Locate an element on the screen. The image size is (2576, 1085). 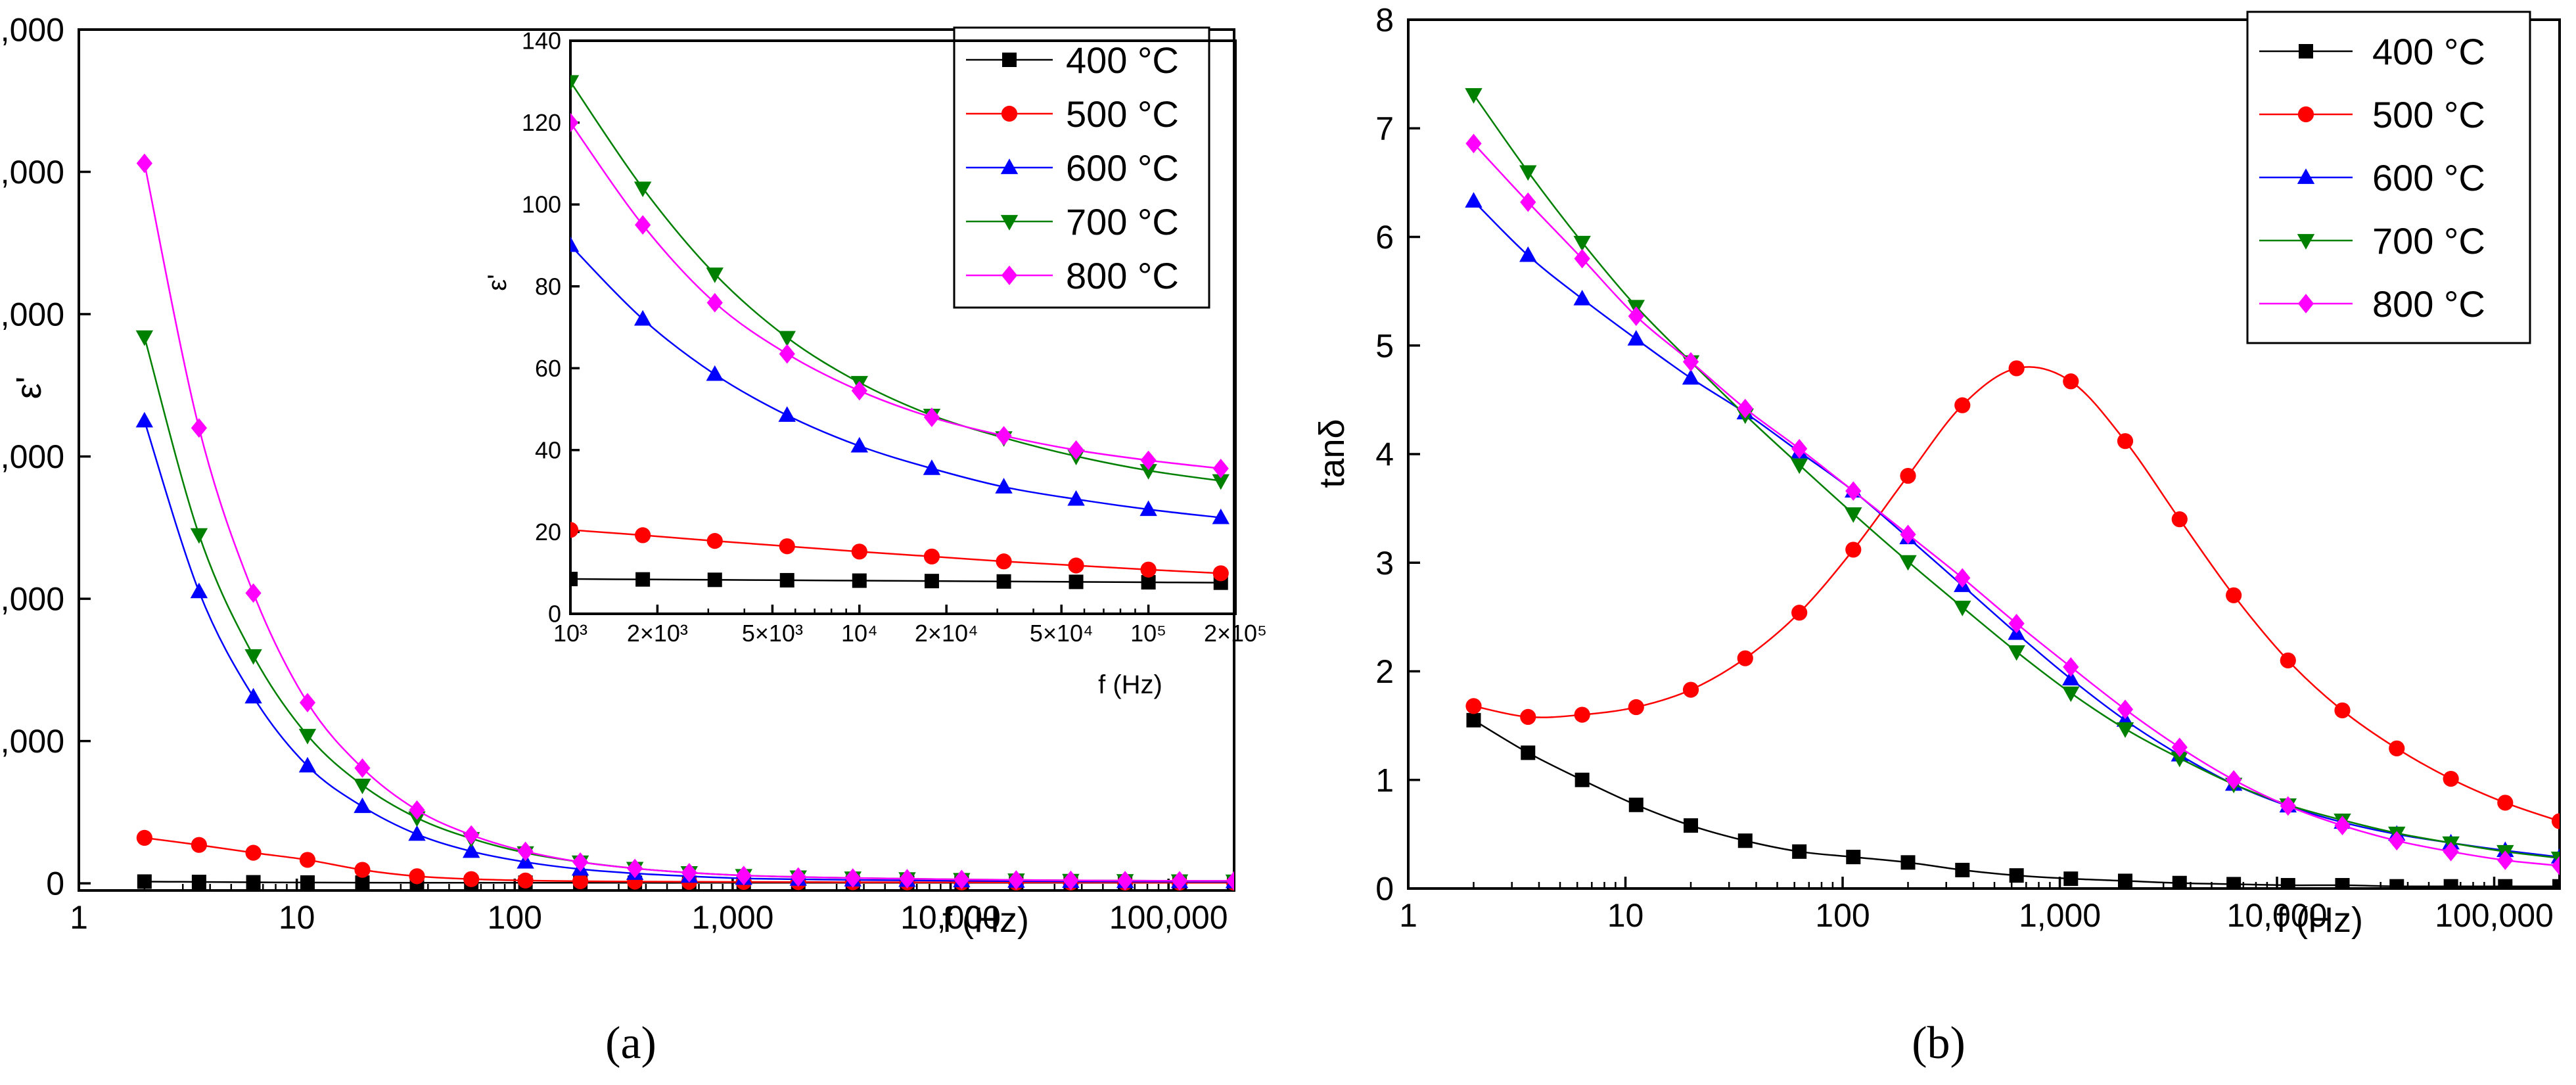
a-main-series-700c-point is located at coordinates (253, 657).